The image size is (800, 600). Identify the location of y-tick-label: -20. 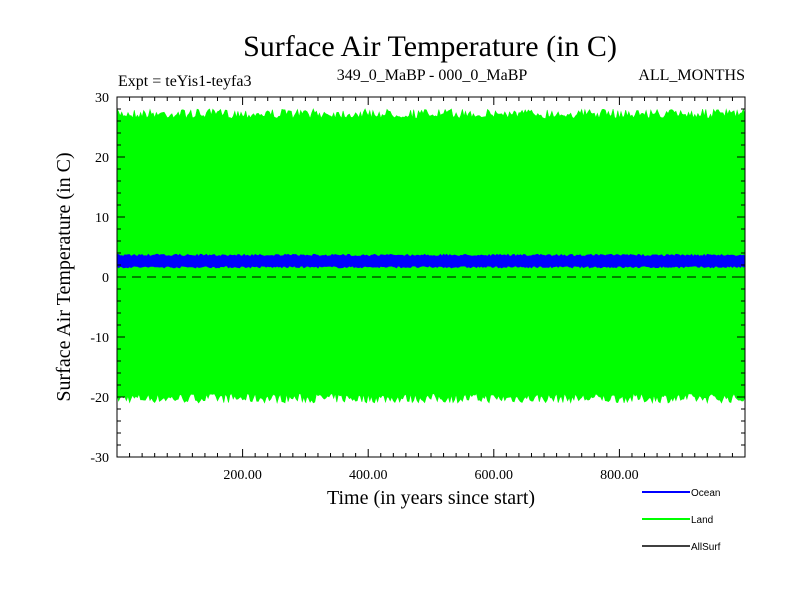
(99, 398).